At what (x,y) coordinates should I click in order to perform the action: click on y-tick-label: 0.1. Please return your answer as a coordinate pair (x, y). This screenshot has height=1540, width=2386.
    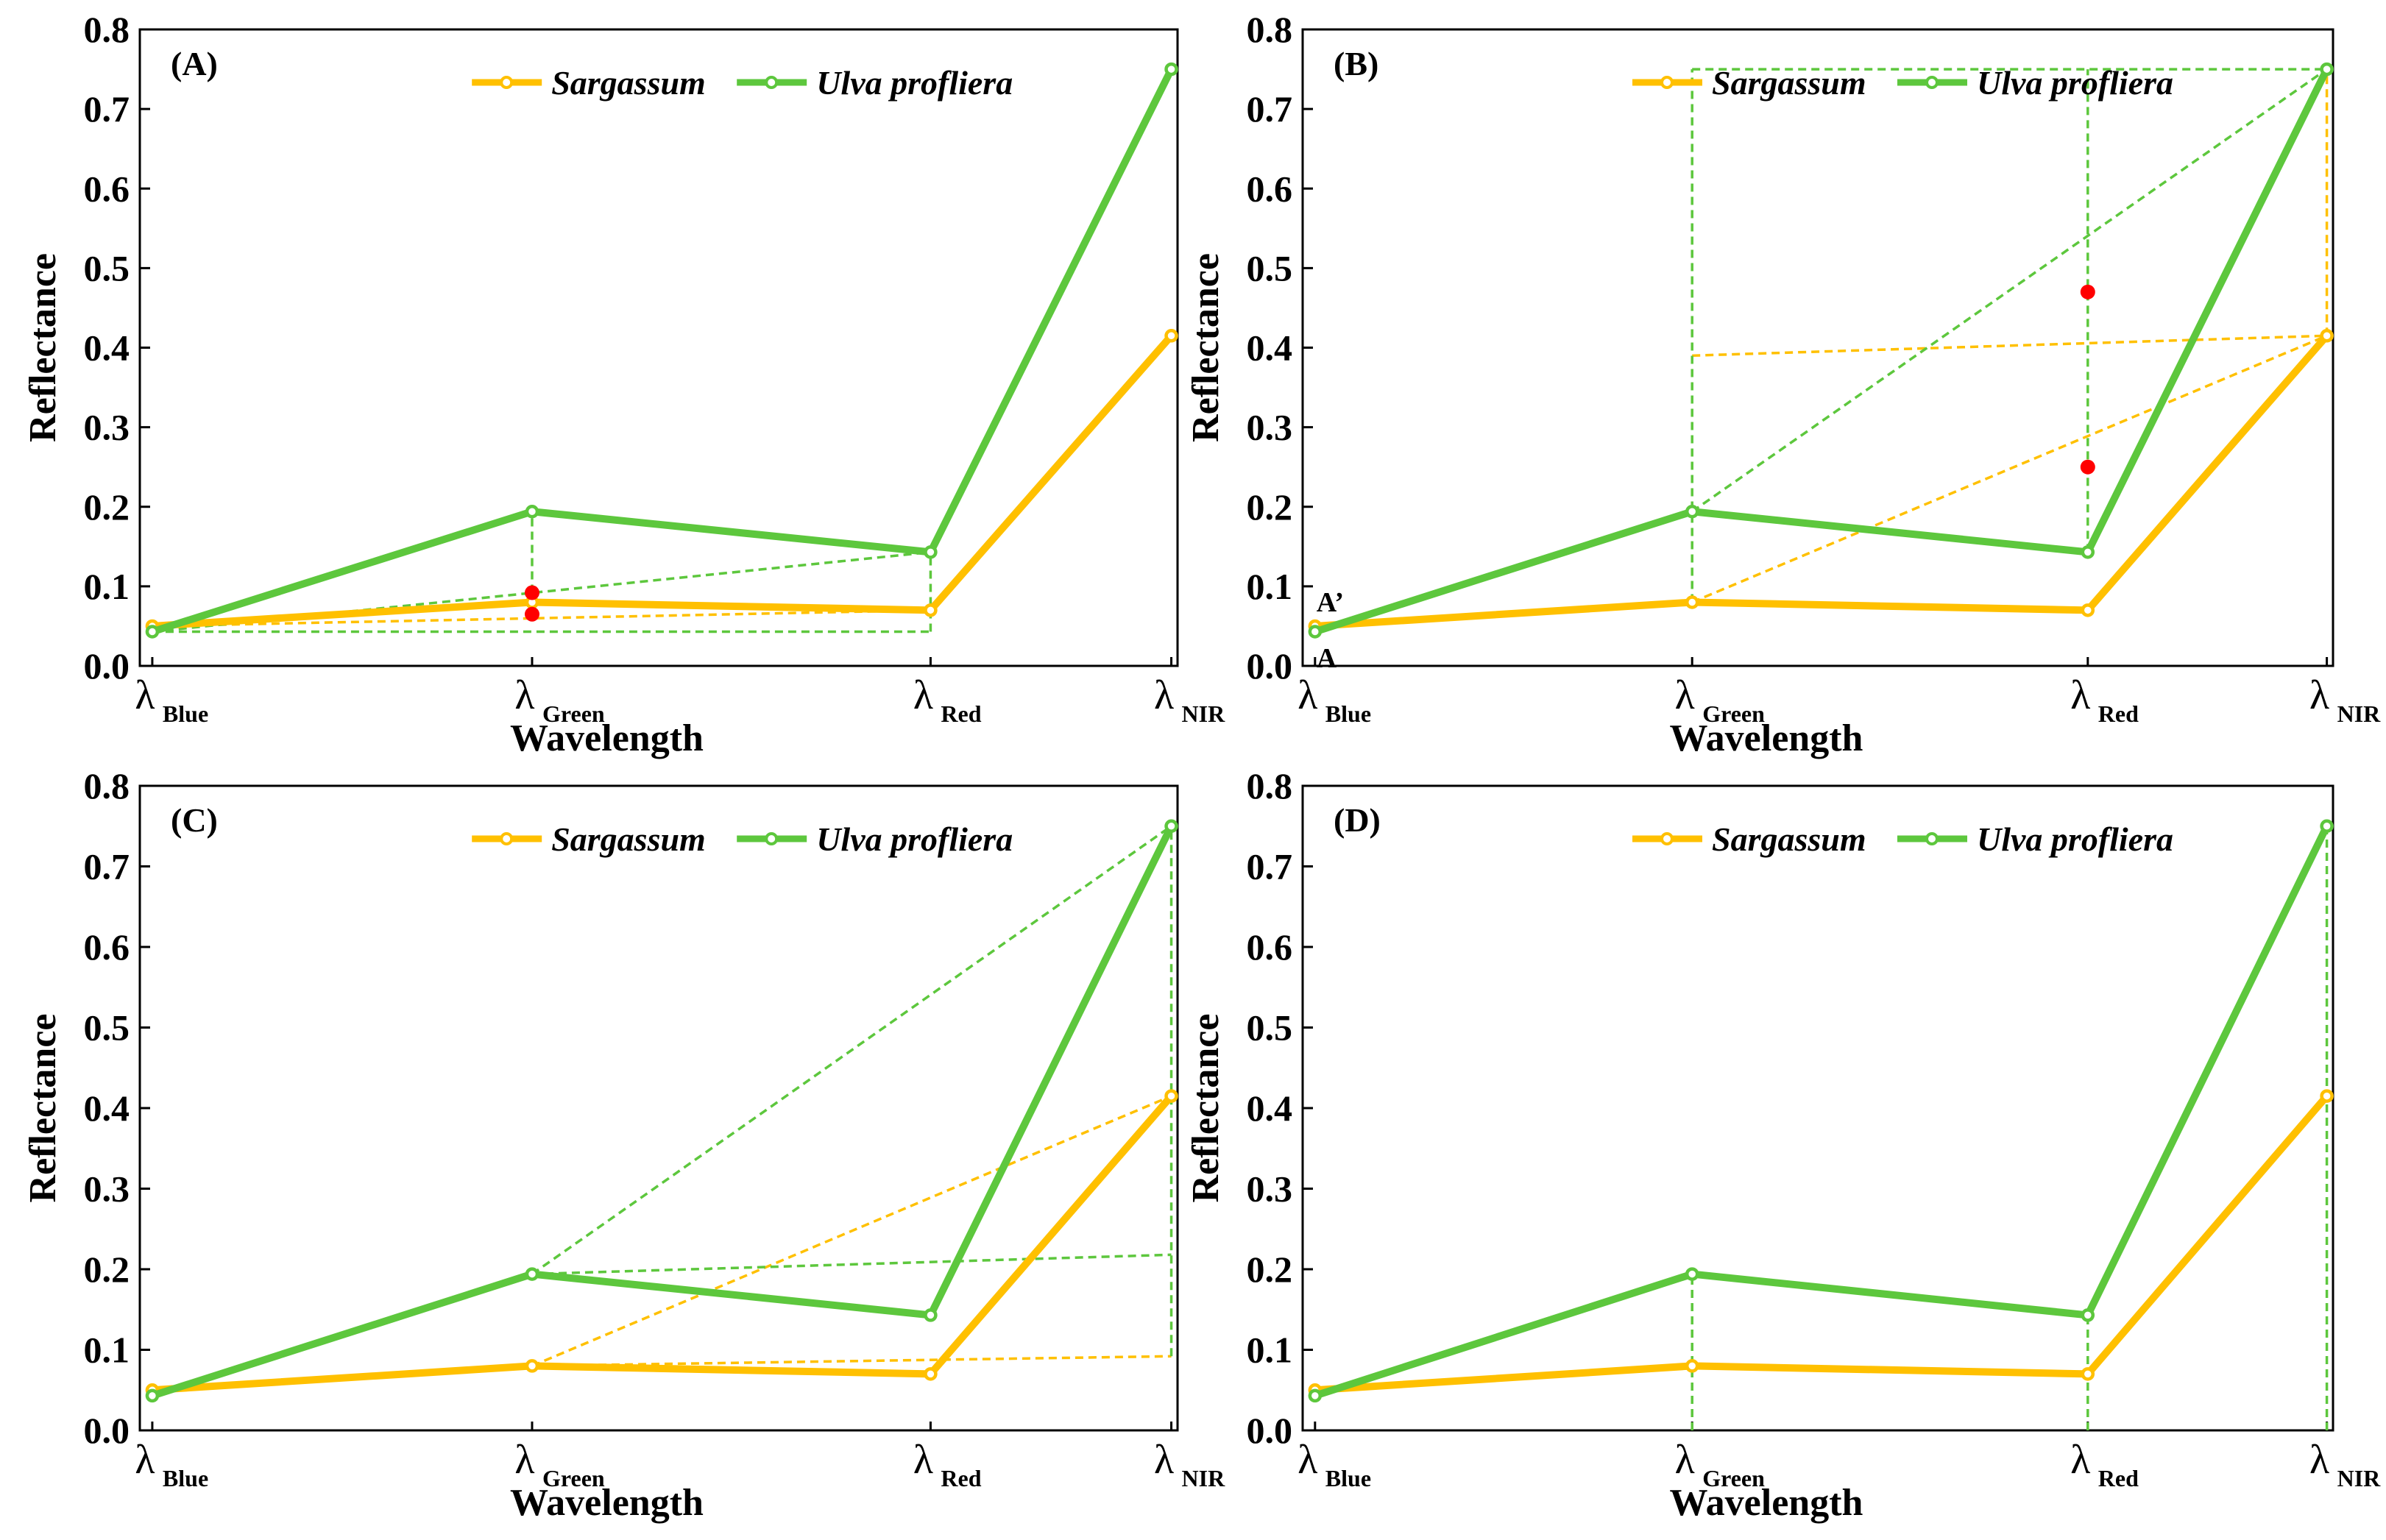
    Looking at the image, I should click on (107, 1350).